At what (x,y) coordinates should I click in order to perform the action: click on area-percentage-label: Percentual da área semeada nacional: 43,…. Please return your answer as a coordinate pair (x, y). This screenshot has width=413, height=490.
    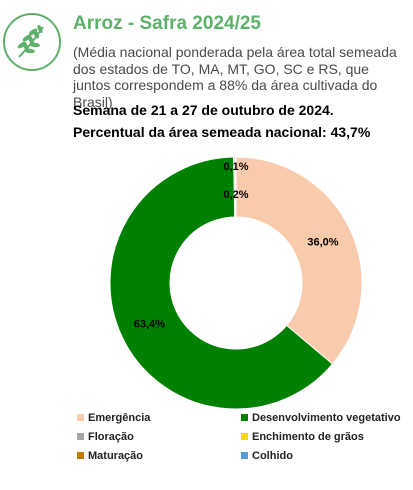
    Looking at the image, I should click on (222, 132).